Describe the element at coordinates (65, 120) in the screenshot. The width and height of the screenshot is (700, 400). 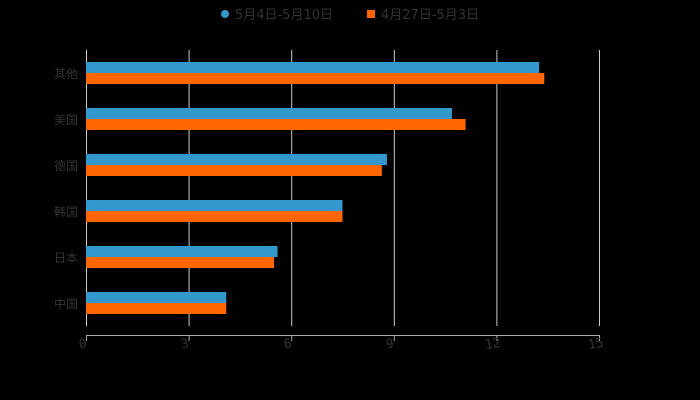
I see `y-category-label: 美国` at that location.